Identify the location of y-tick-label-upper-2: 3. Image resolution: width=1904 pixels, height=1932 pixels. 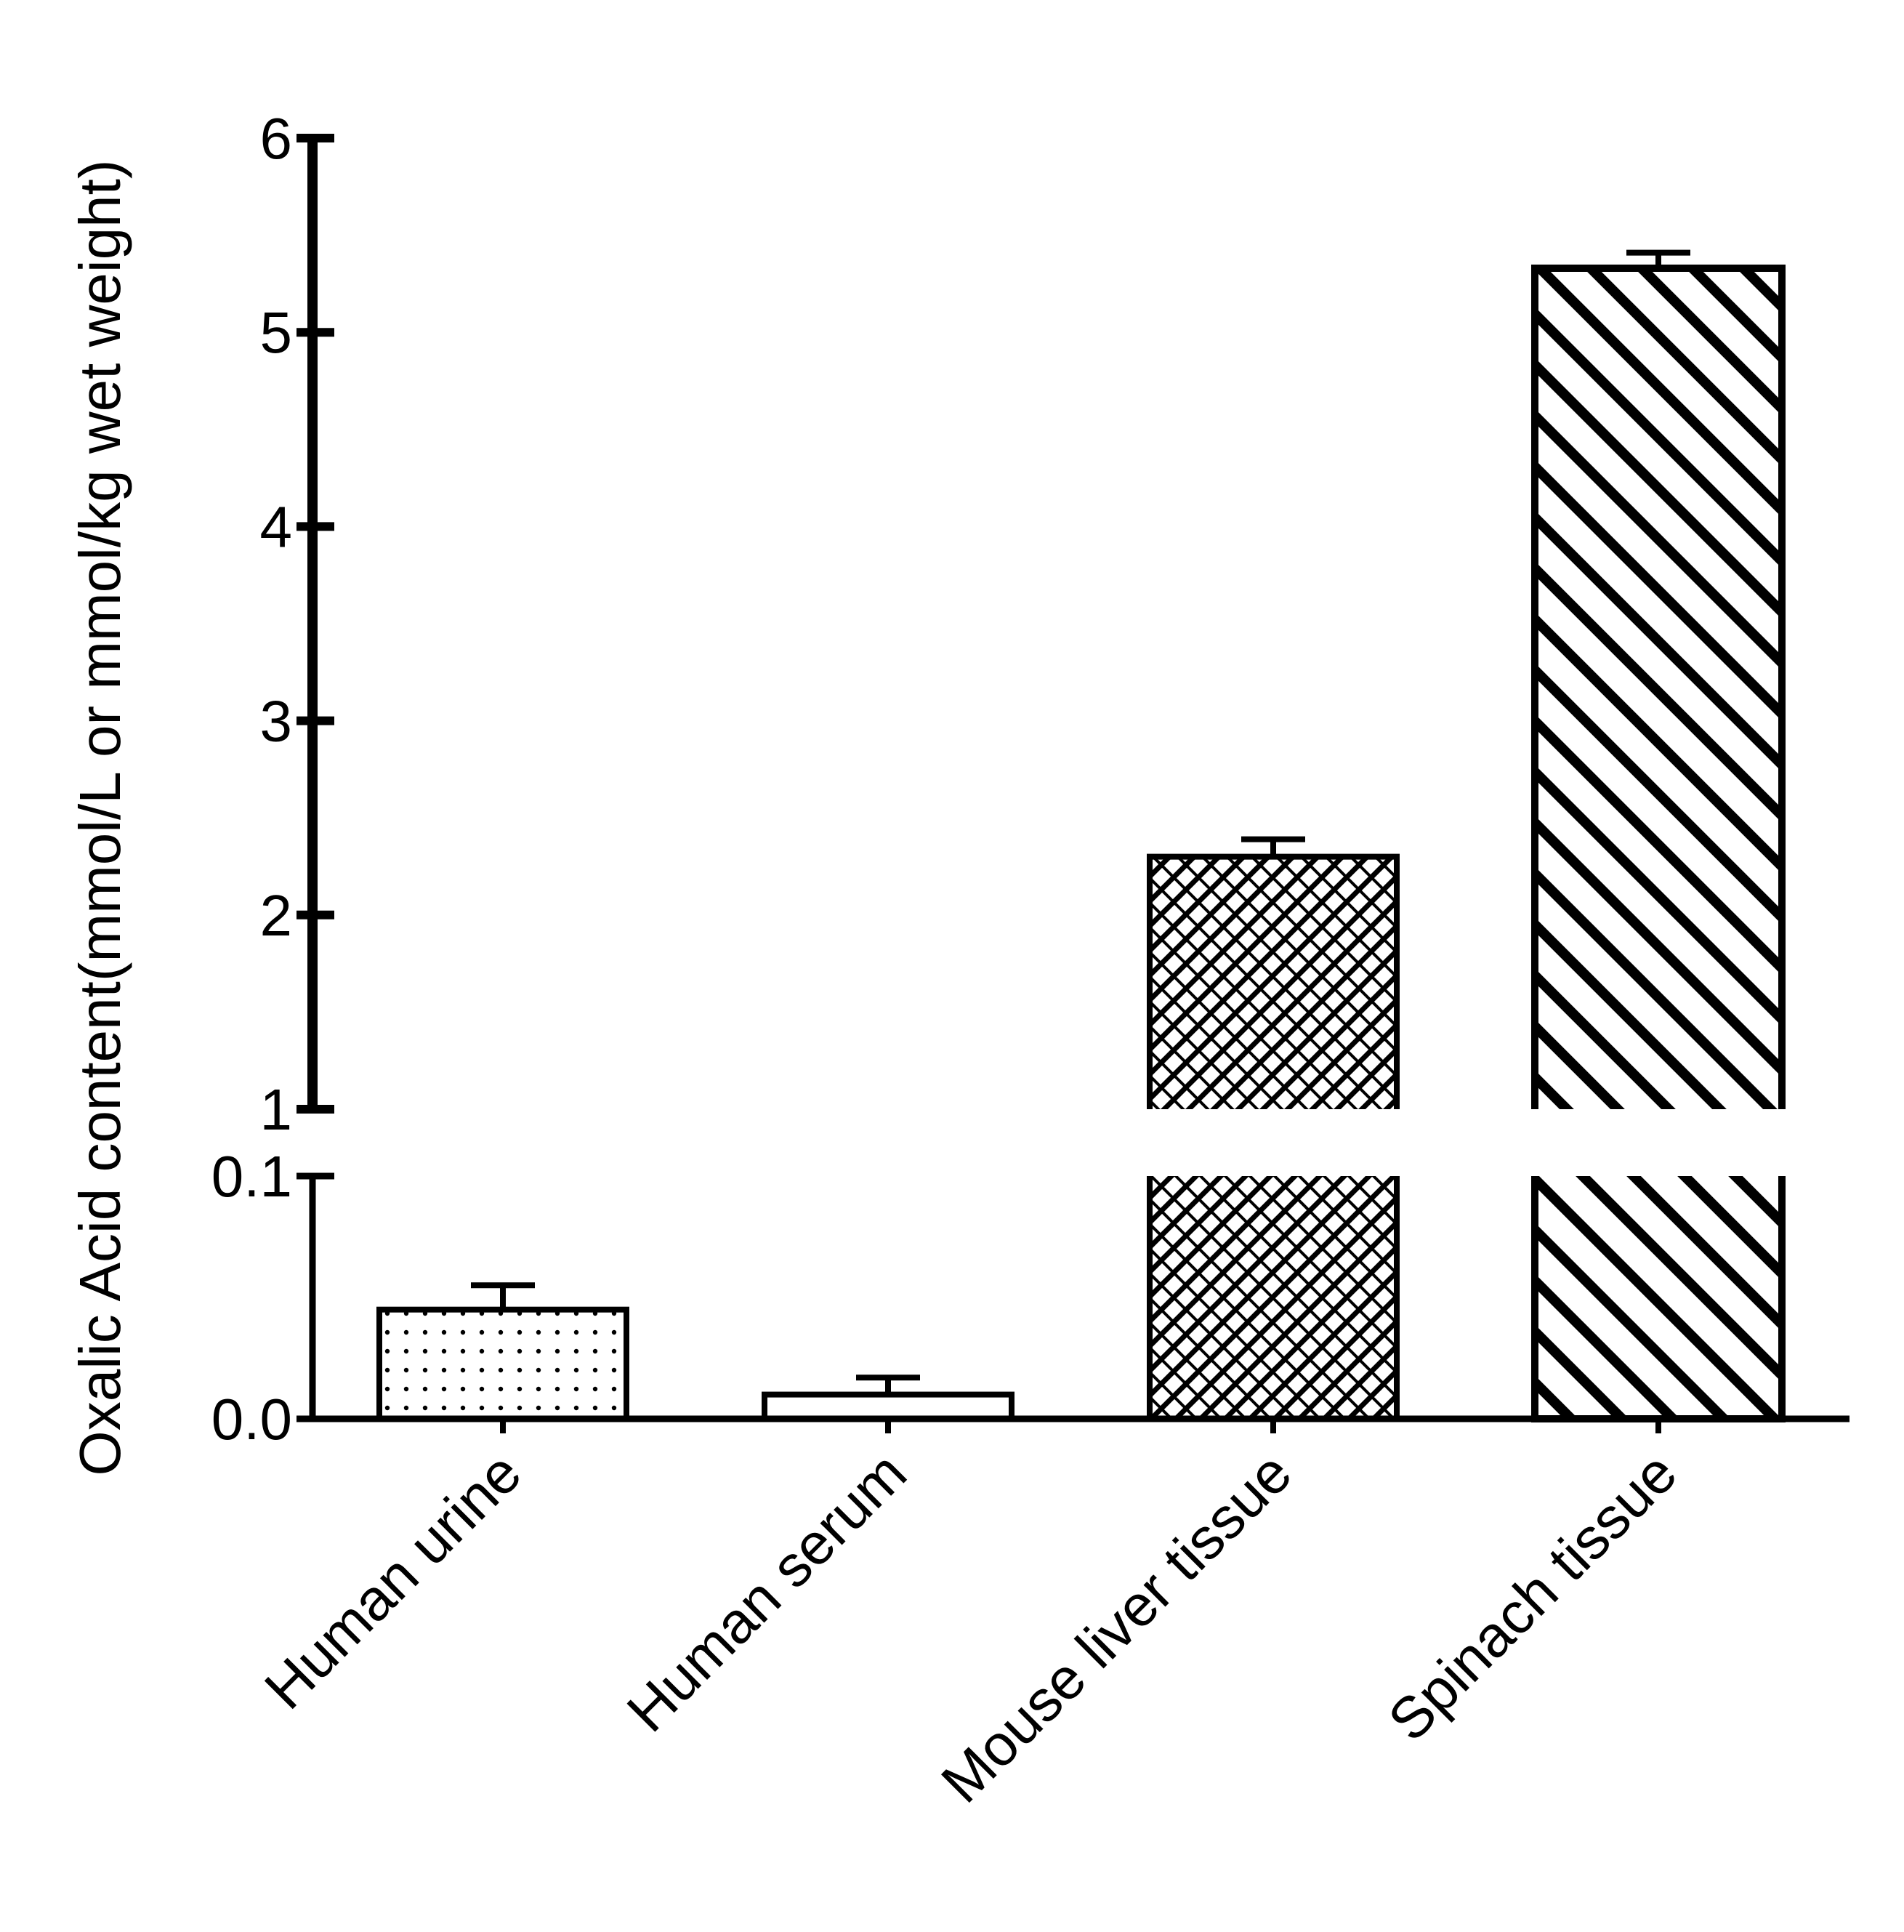
(276, 721).